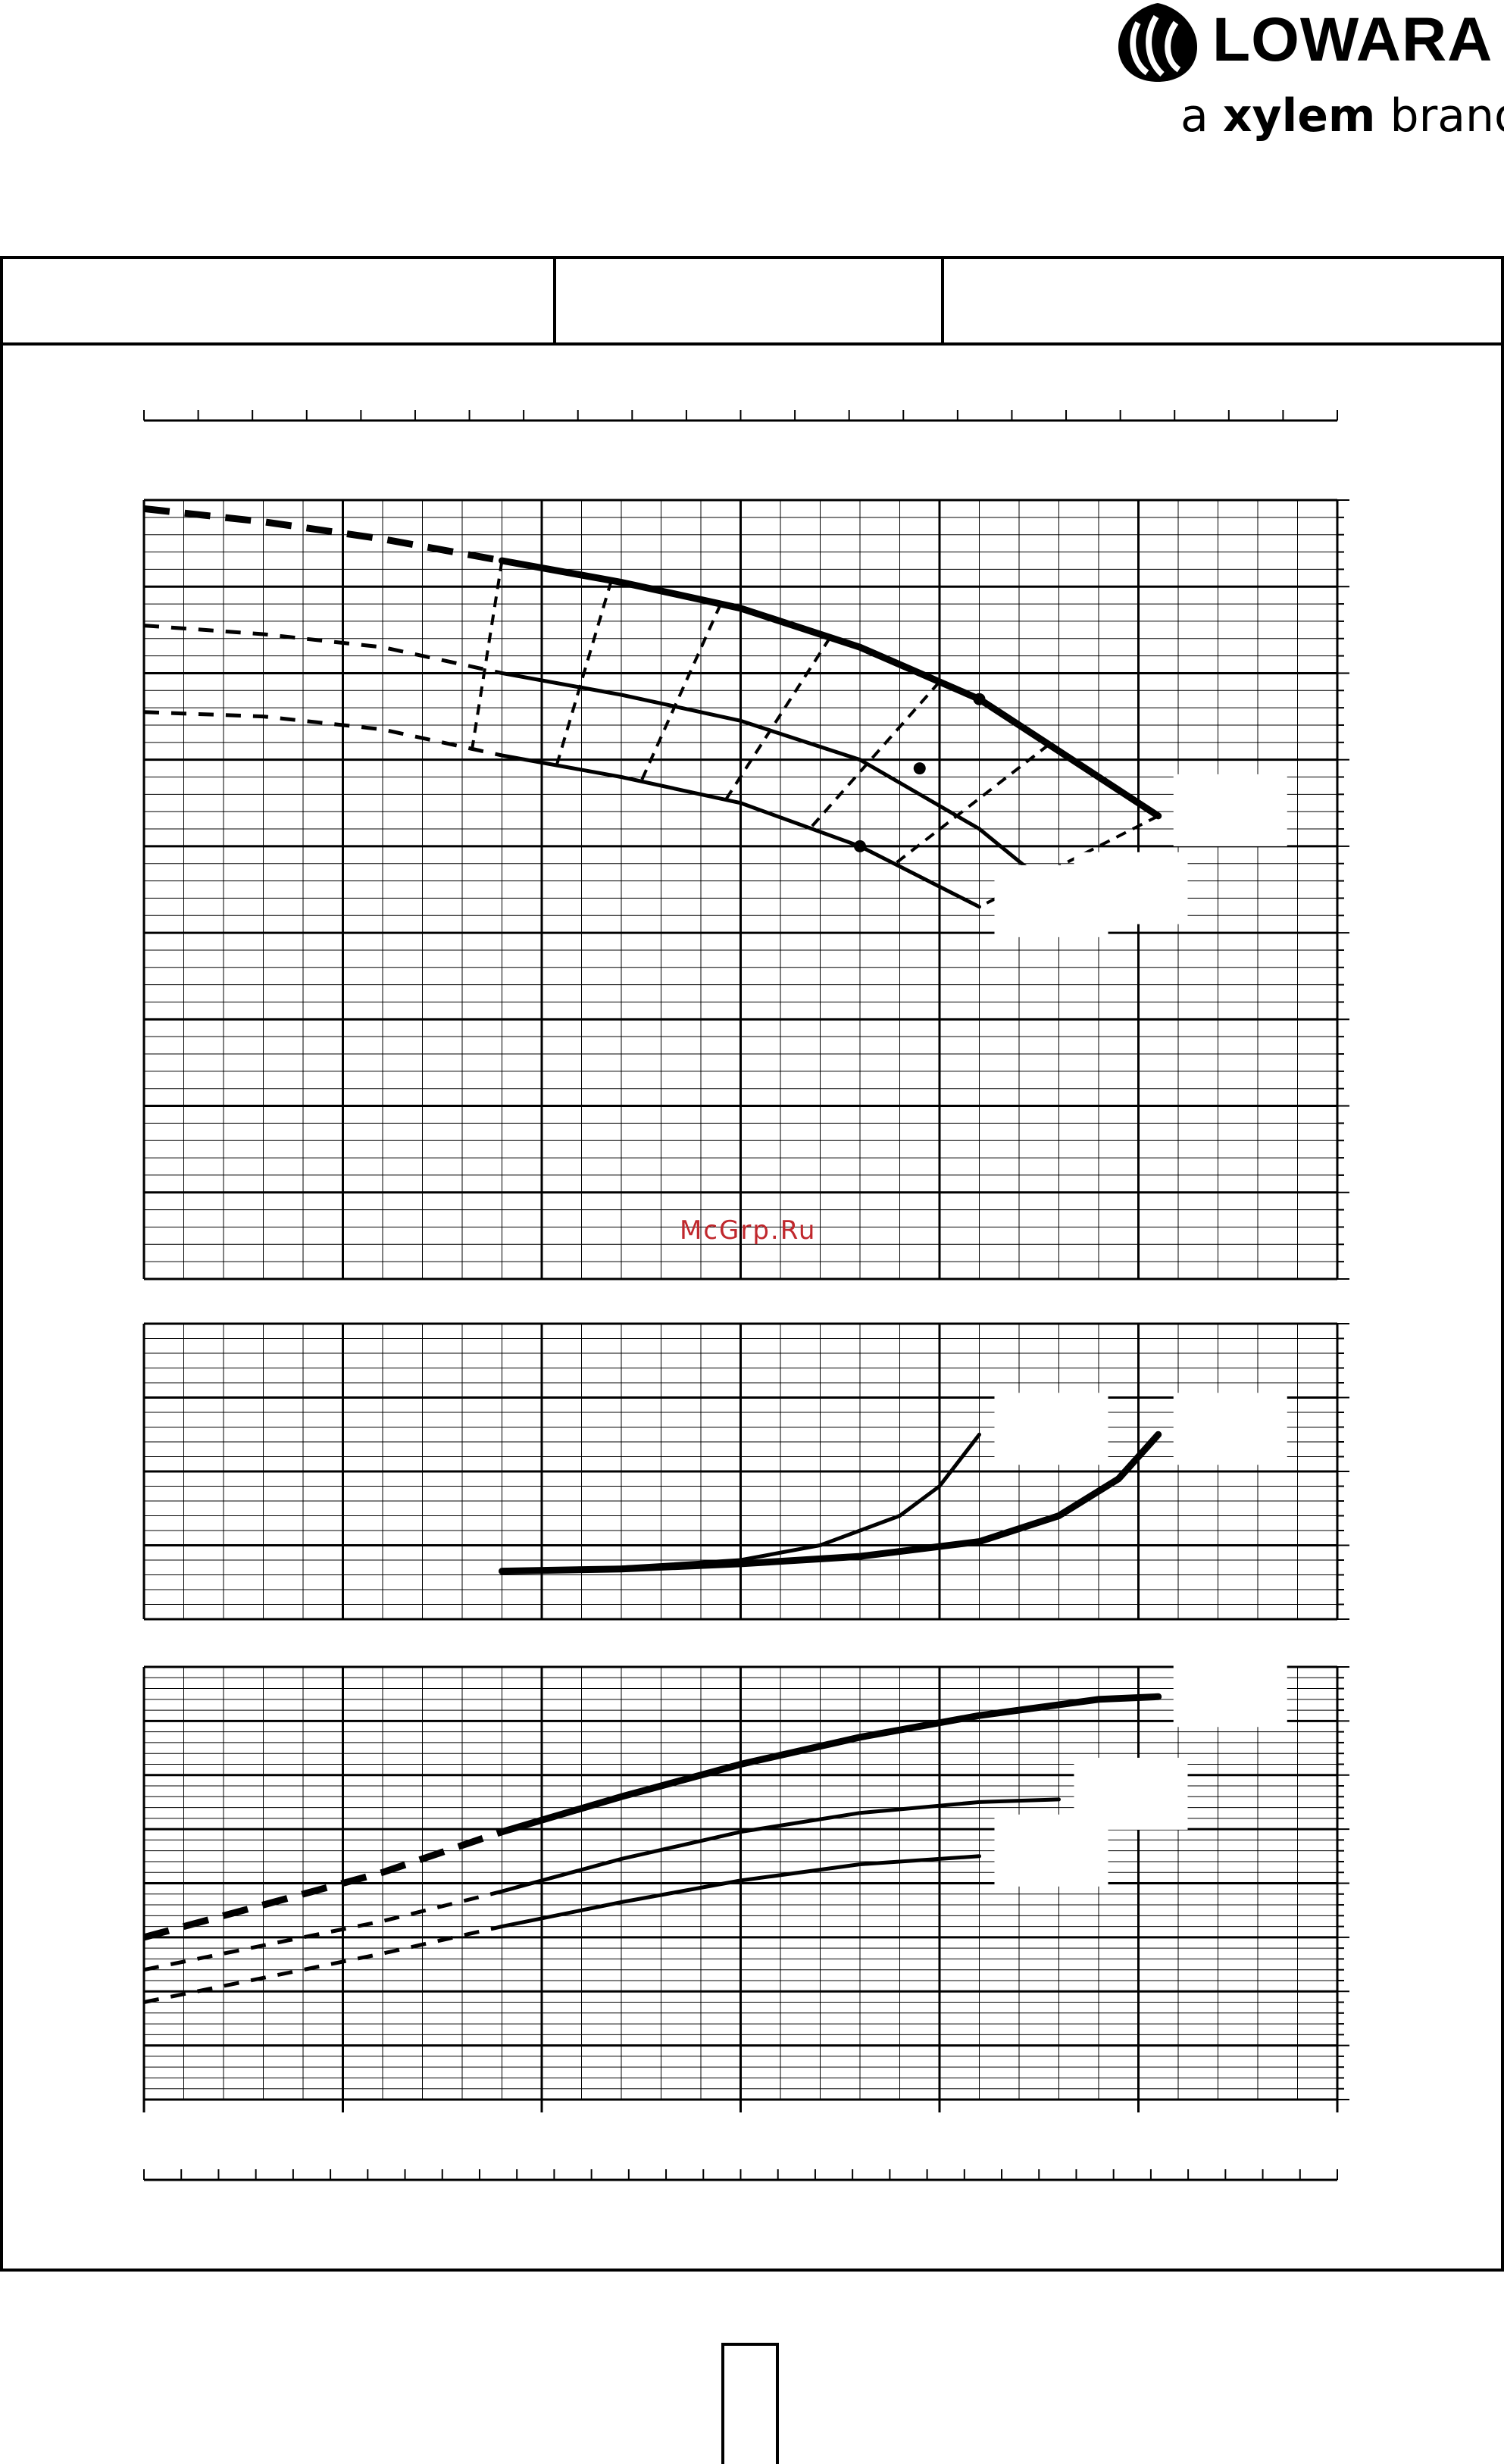 The image size is (1504, 2464). Describe the element at coordinates (1352, 39) in the screenshot. I see `brand-name: LOWARA` at that location.